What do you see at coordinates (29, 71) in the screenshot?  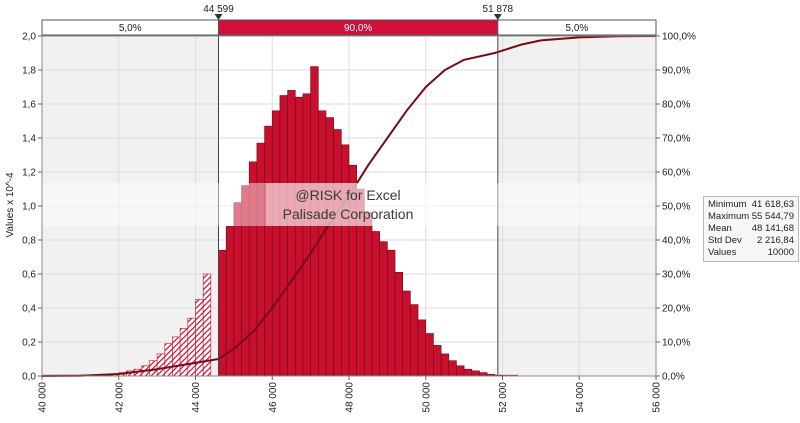 I see `y-tick-label: 1,8` at bounding box center [29, 71].